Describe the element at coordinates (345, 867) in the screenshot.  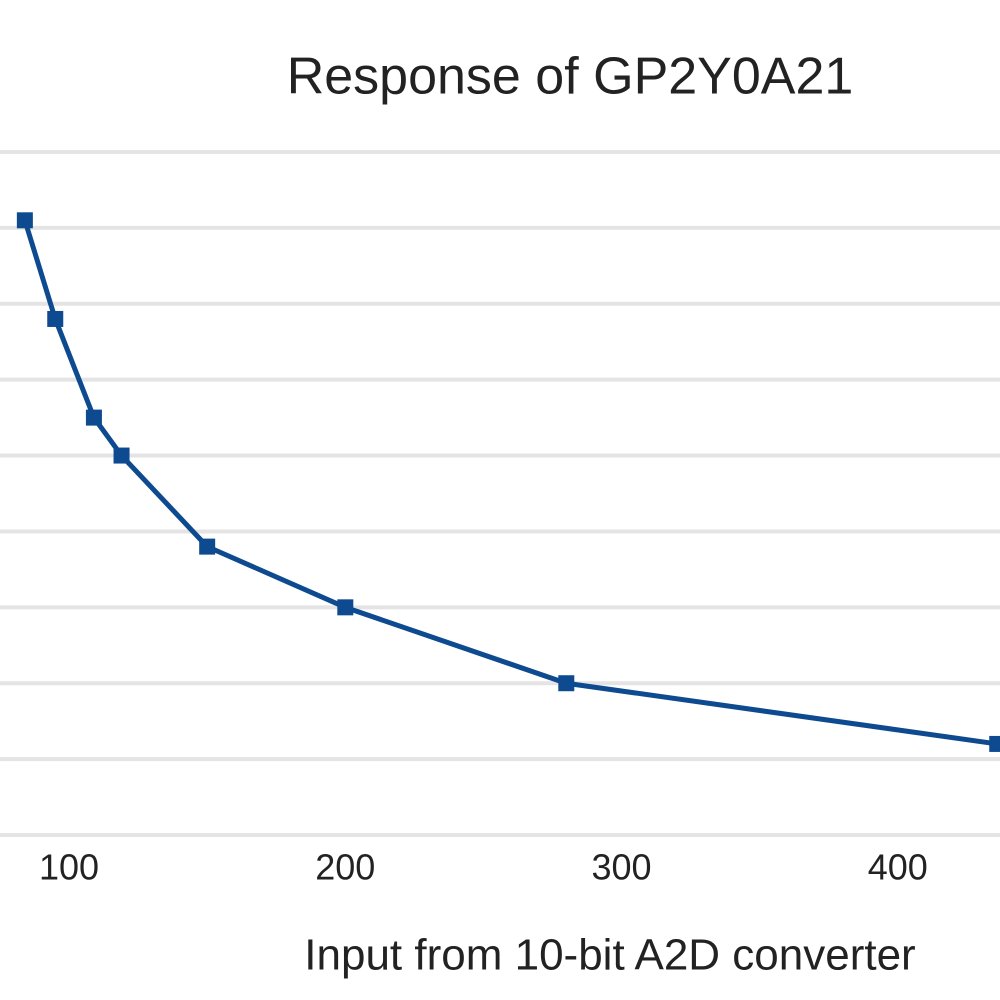
I see `x-tick-label: 200` at that location.